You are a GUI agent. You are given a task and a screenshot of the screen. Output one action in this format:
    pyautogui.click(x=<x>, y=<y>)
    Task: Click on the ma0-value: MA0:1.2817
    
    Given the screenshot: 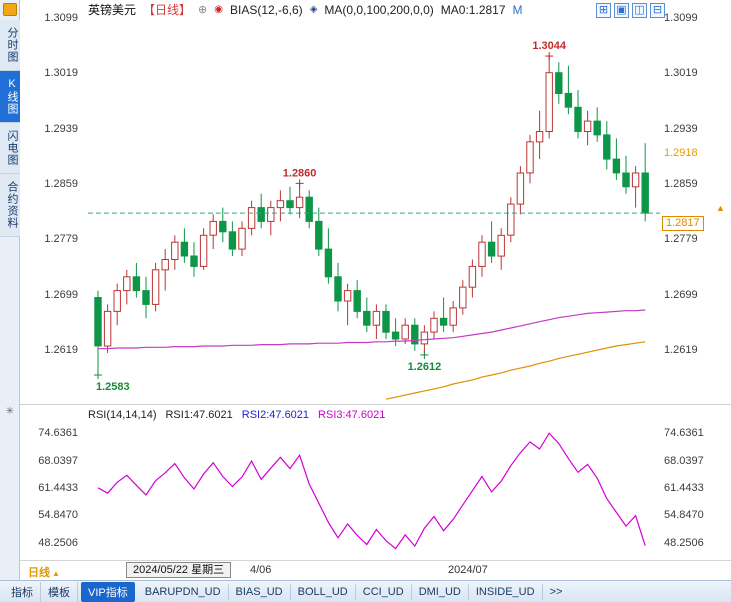 What is the action you would take?
    pyautogui.click(x=473, y=10)
    